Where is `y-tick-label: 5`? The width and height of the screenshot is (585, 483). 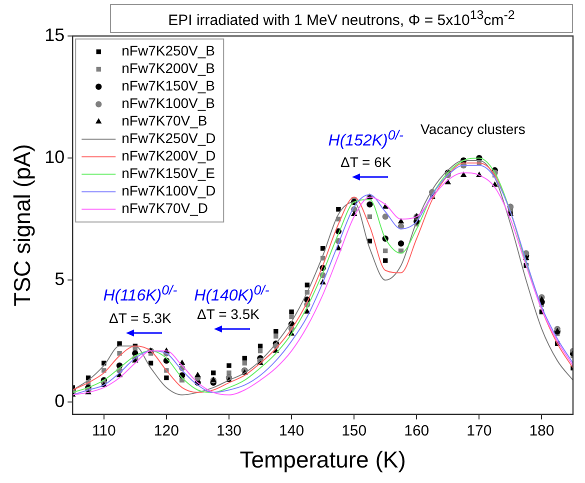 y-tick-label: 5 is located at coordinates (59, 279).